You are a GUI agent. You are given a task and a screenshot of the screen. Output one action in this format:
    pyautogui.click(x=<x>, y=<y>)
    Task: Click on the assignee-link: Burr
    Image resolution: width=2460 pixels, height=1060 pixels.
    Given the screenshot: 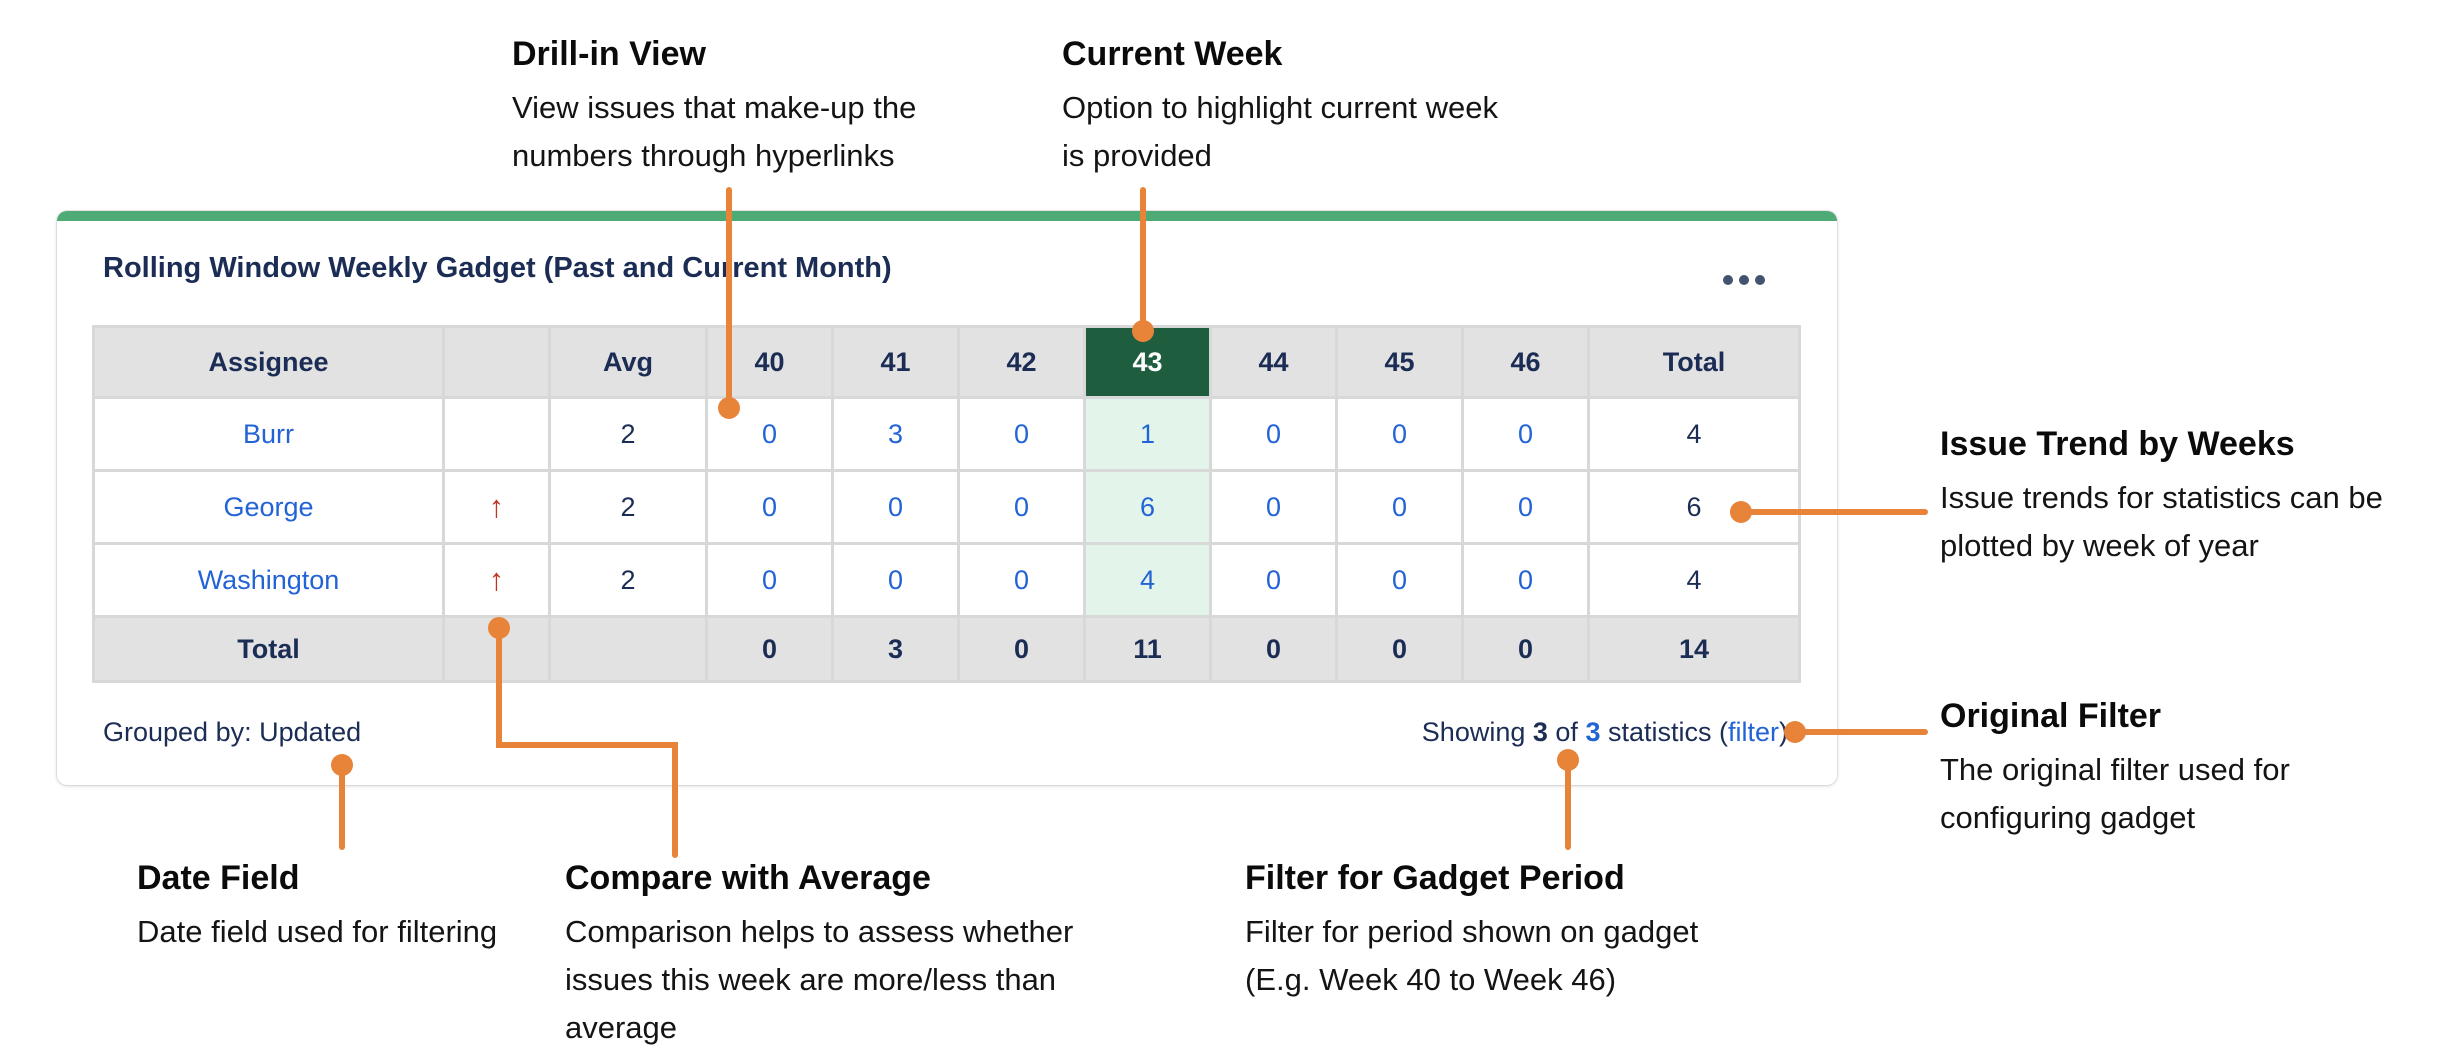 What is the action you would take?
    pyautogui.click(x=268, y=433)
    